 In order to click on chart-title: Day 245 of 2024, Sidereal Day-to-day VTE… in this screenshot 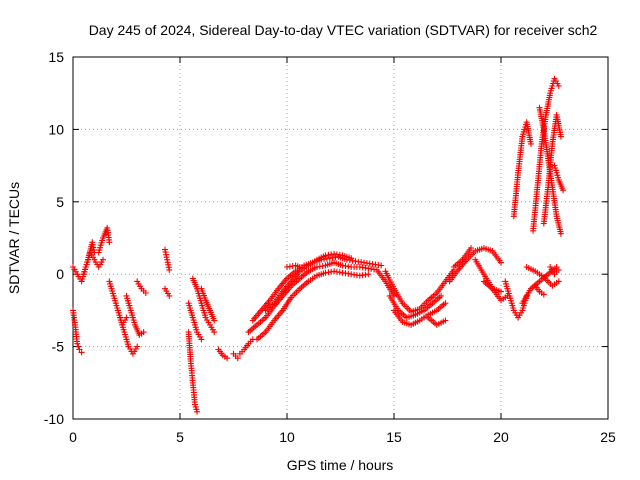, I will do `click(343, 30)`.